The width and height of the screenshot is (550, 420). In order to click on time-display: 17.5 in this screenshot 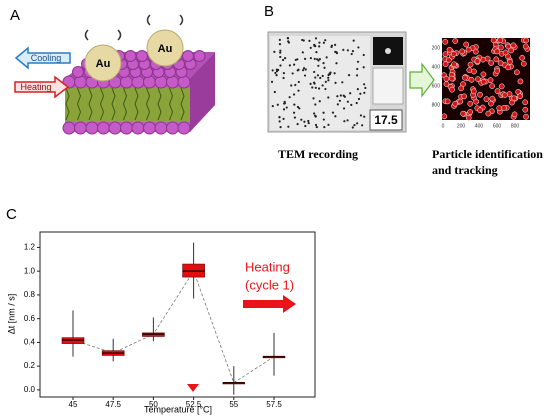, I will do `click(386, 120)`.